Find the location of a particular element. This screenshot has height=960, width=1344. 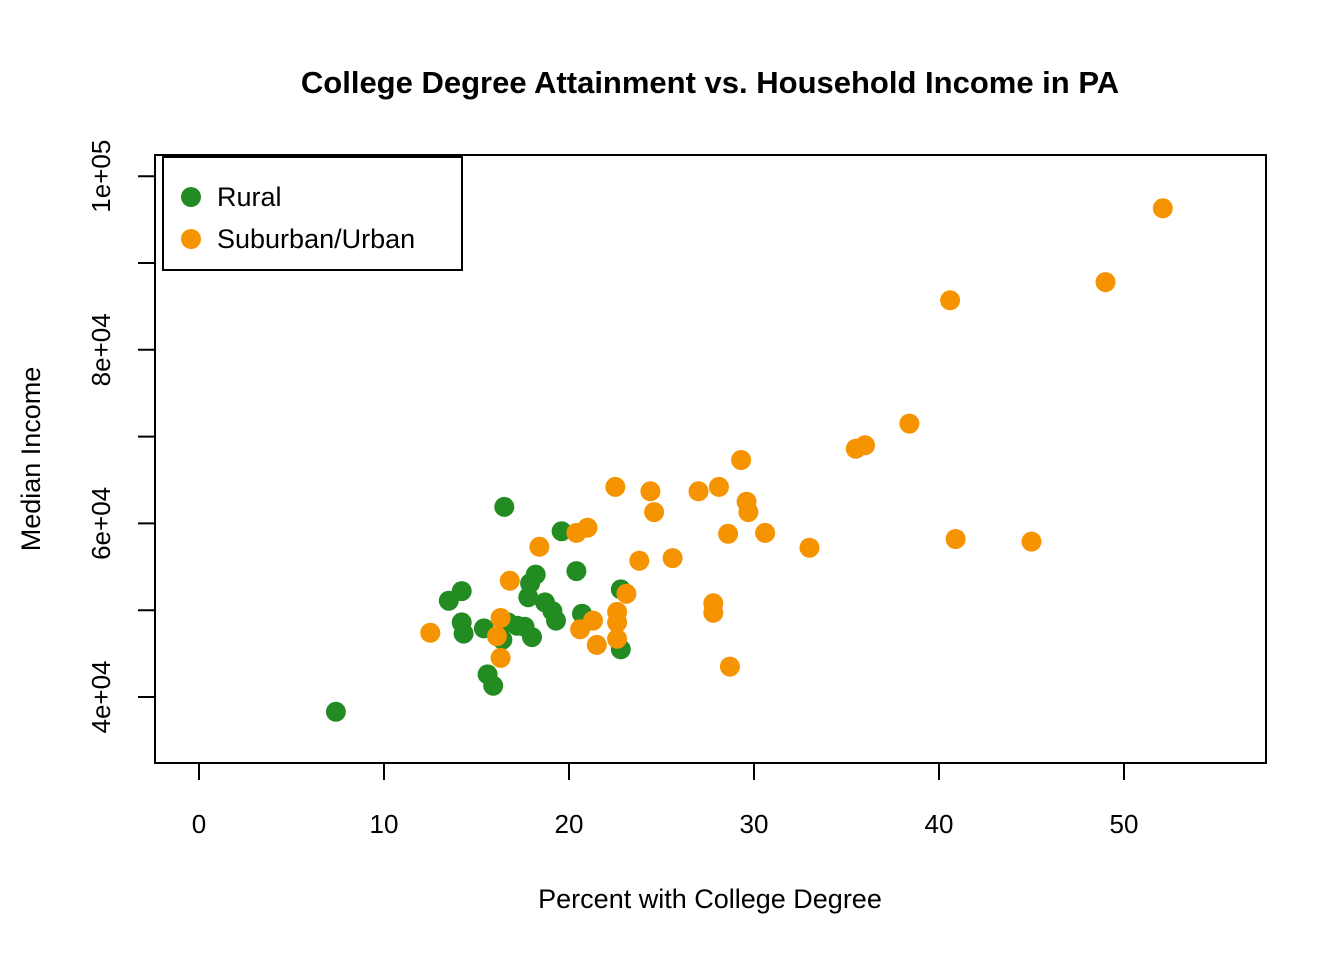

x-tick-label: 40 is located at coordinates (939, 824).